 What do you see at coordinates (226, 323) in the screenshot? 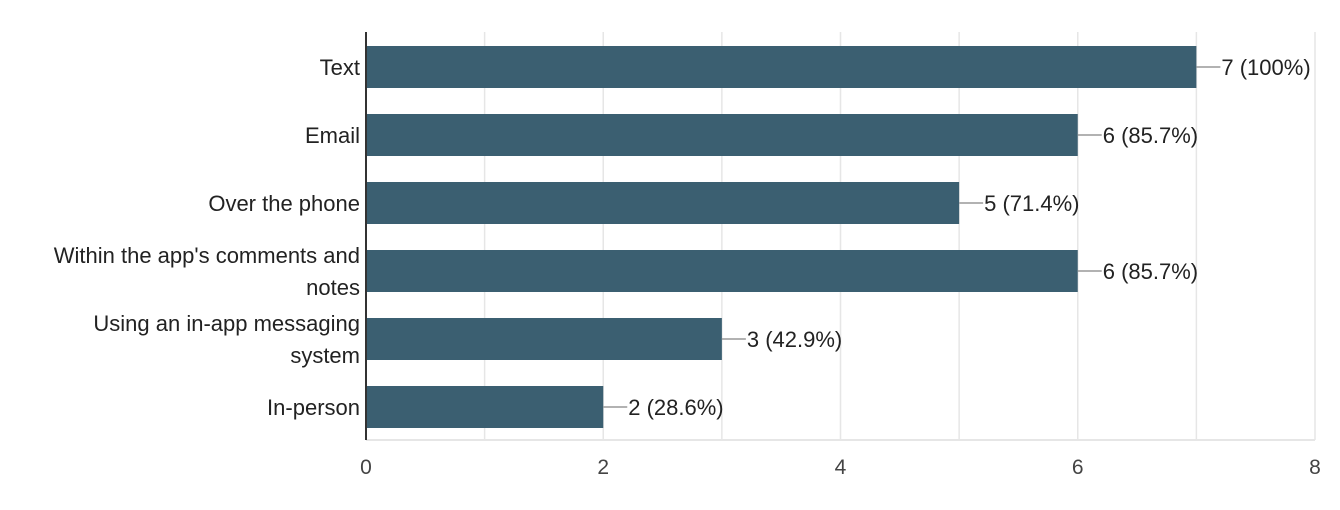
I see `category-label-line: Using an in-app messaging` at bounding box center [226, 323].